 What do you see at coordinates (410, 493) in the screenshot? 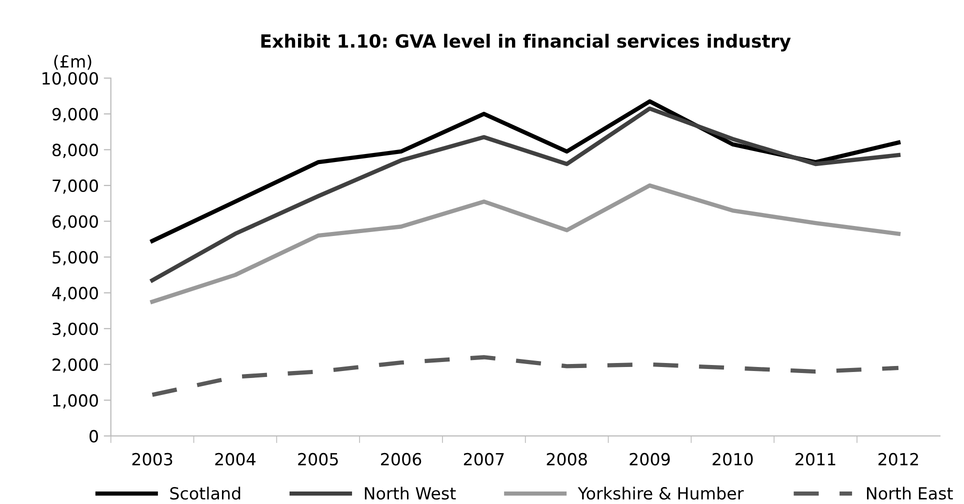
I see `legend-label: North West` at bounding box center [410, 493].